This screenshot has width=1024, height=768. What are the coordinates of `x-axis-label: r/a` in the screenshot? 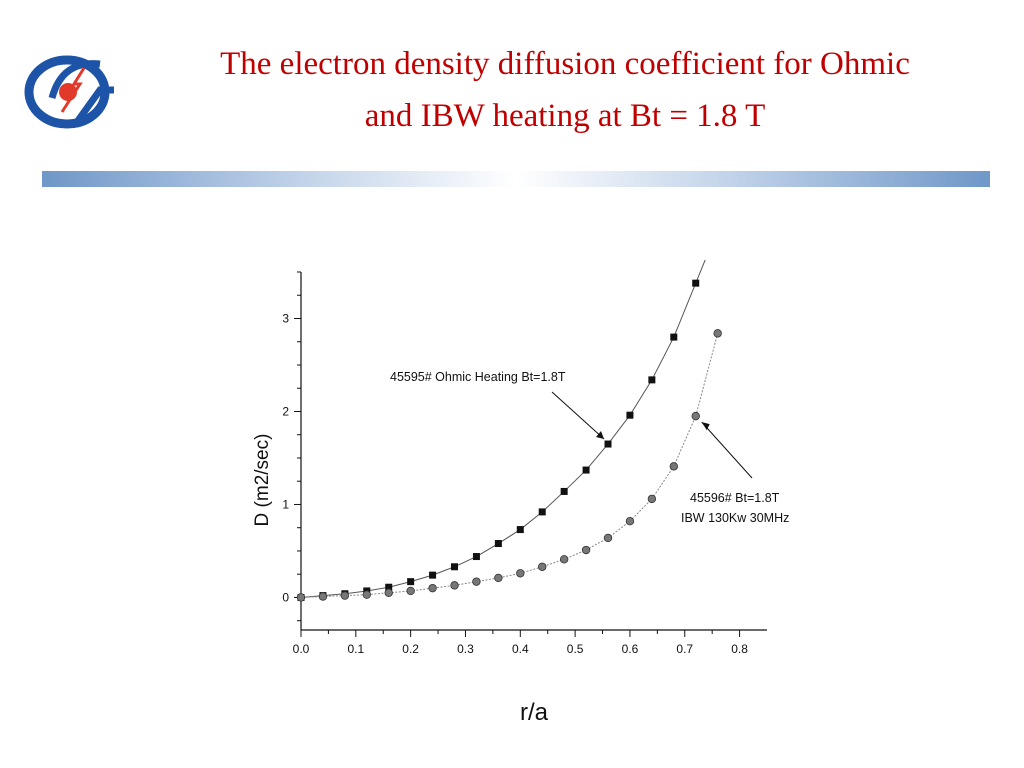 It's located at (534, 712).